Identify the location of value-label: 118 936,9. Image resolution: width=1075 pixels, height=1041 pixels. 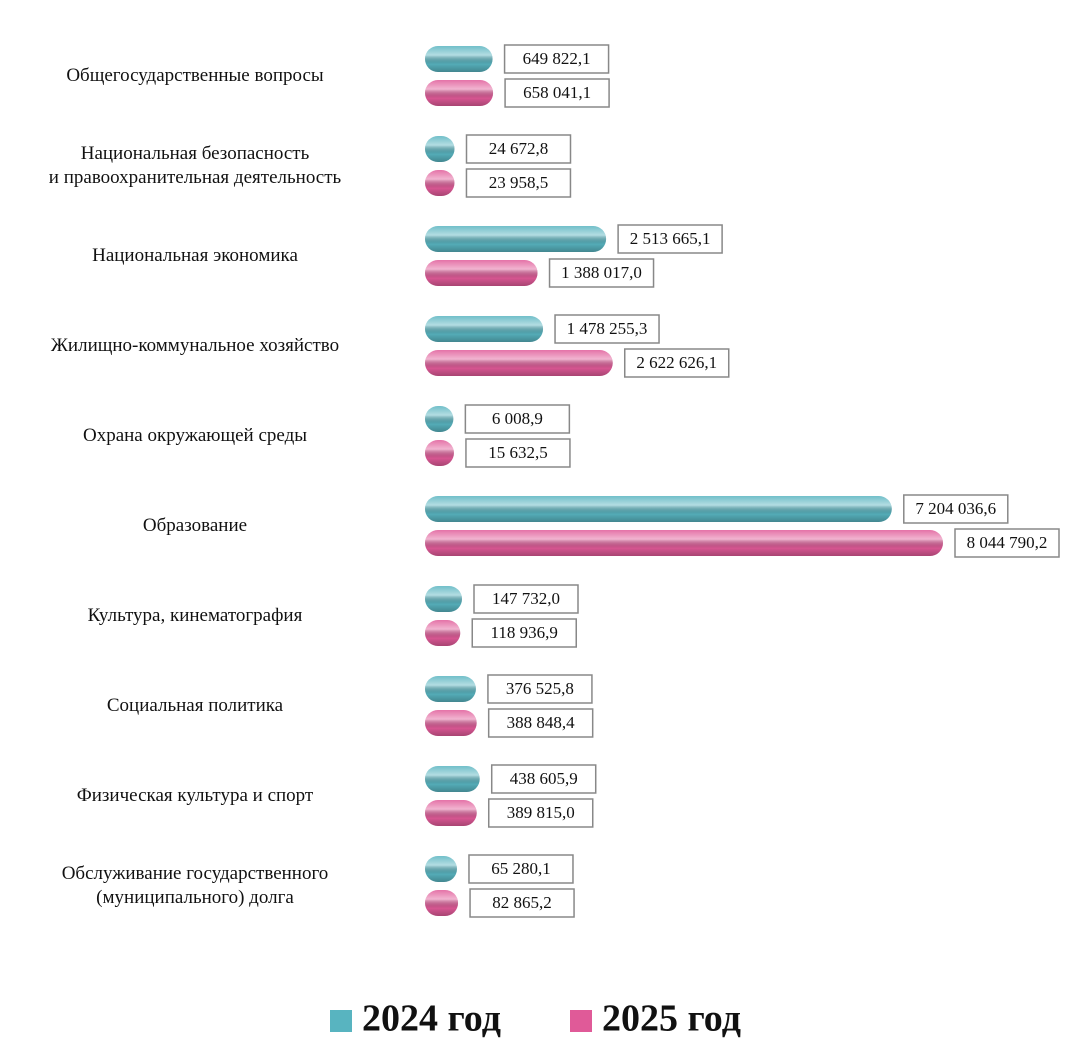
(524, 632).